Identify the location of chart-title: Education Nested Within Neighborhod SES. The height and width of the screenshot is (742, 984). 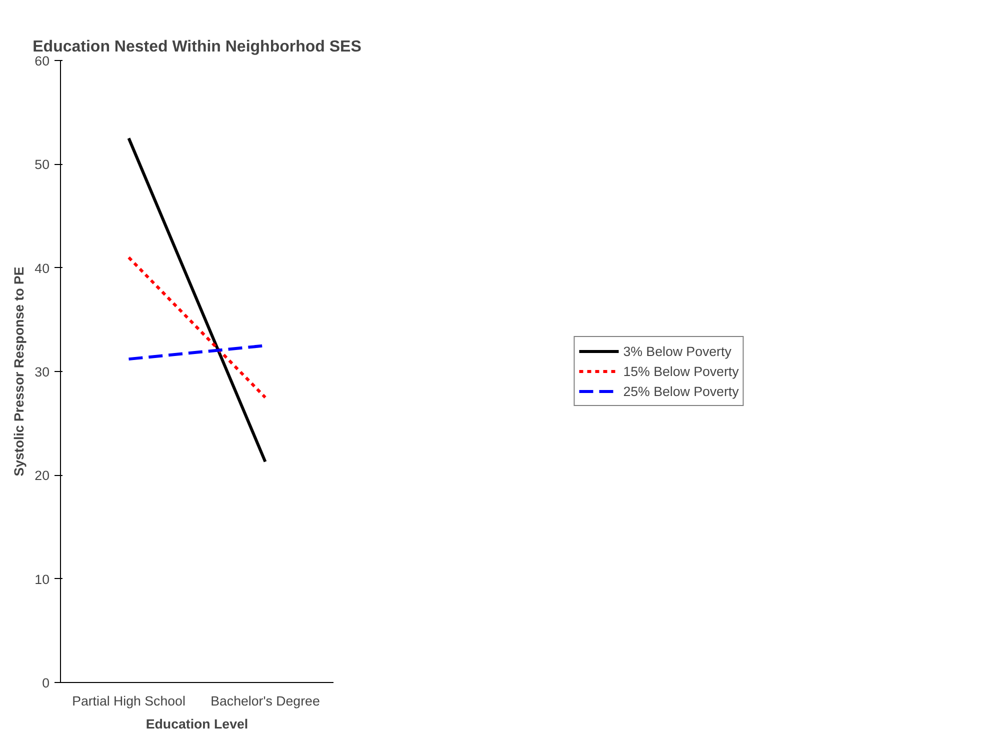
(197, 47).